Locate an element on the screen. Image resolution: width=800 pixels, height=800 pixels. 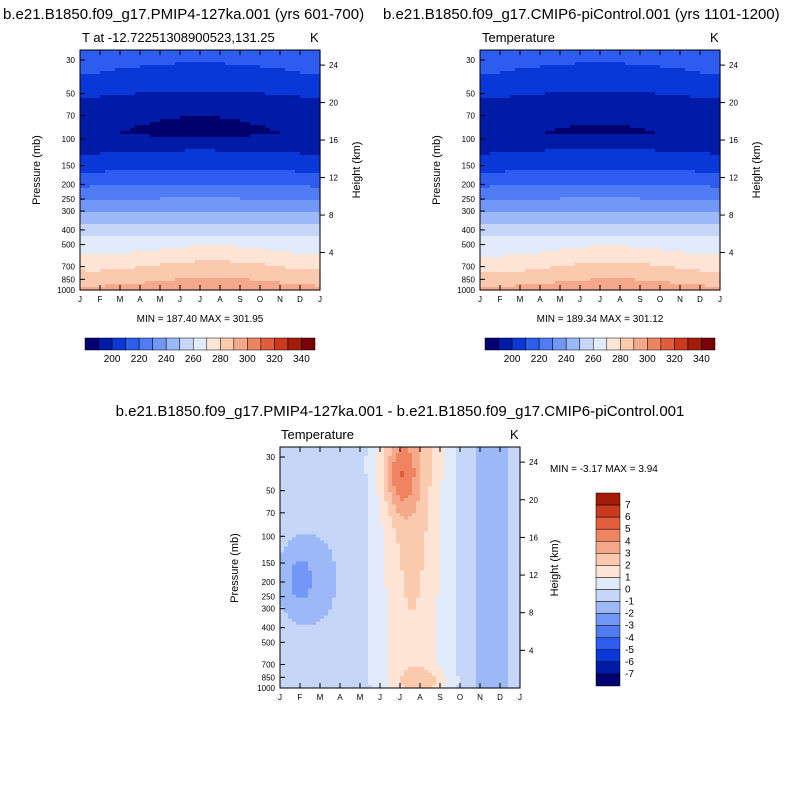
colorbar-swatch is located at coordinates (213, 344).